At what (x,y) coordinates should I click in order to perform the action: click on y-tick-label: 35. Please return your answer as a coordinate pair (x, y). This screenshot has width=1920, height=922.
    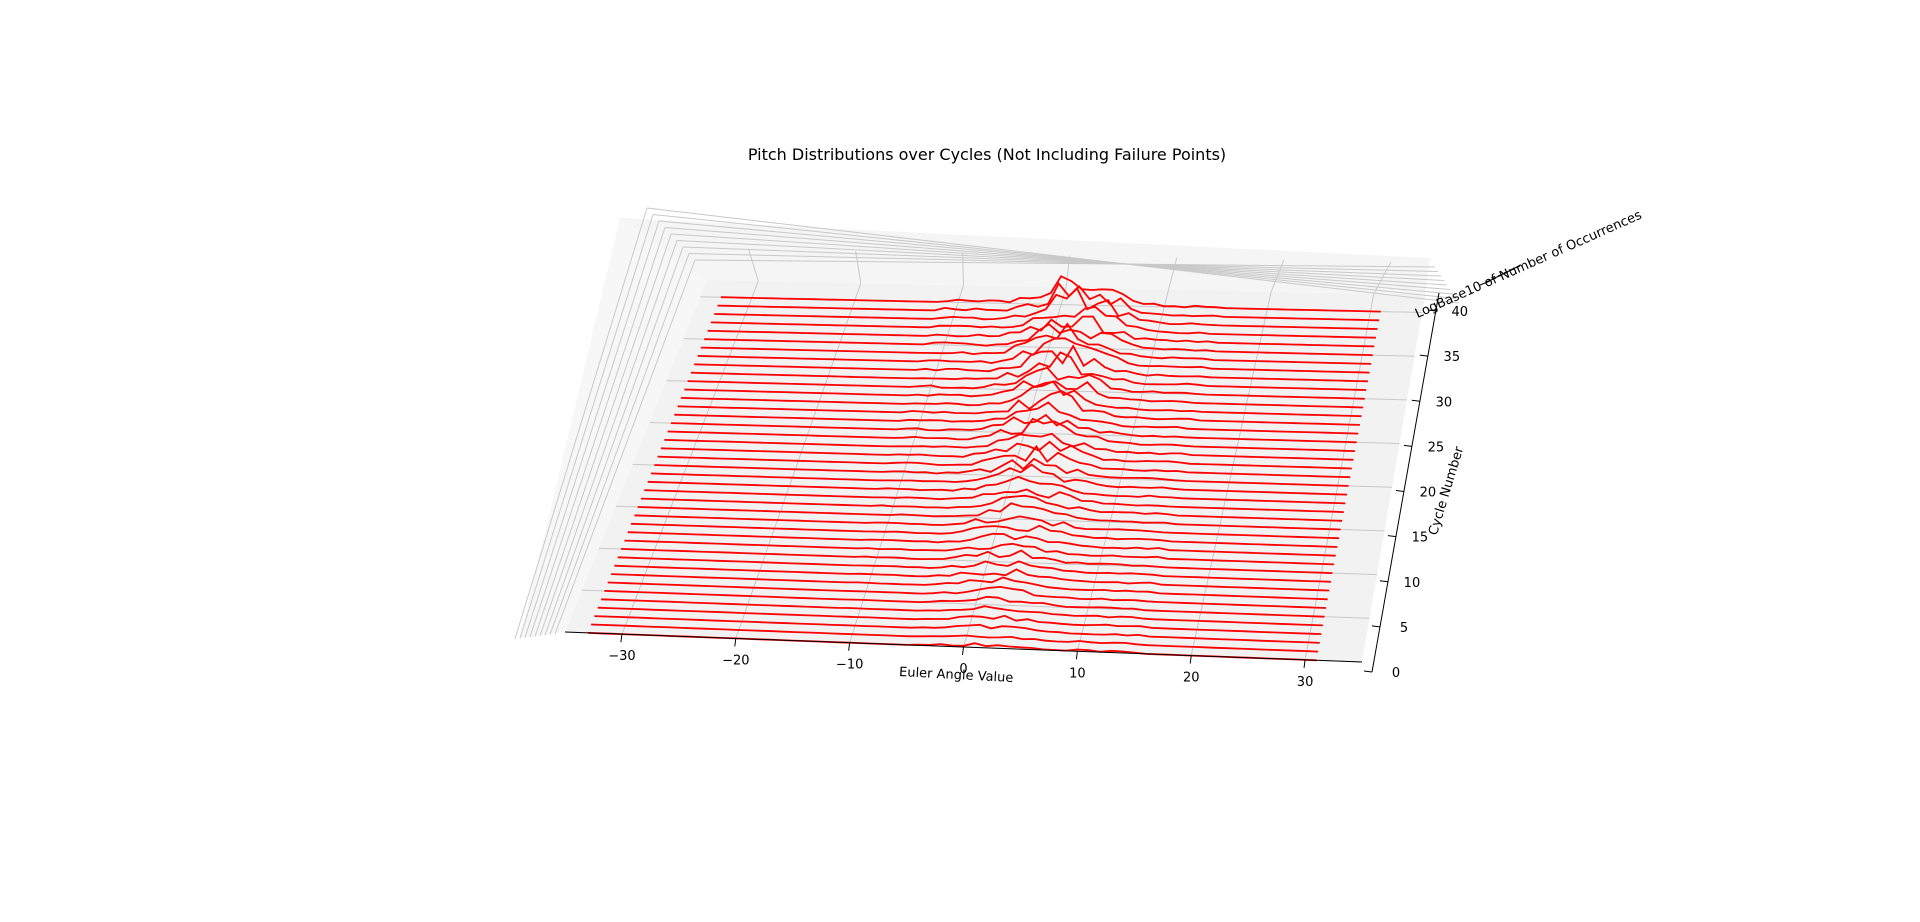
    Looking at the image, I should click on (1452, 357).